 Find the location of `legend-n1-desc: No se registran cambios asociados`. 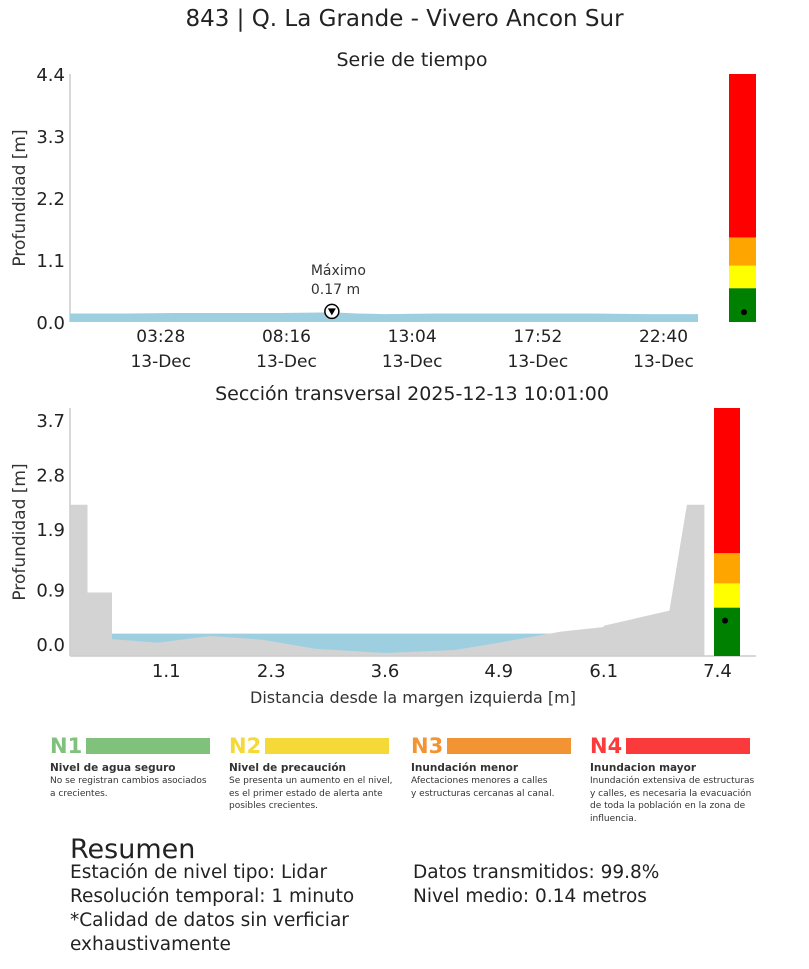

legend-n1-desc: No se registran cambios asociados is located at coordinates (128, 781).